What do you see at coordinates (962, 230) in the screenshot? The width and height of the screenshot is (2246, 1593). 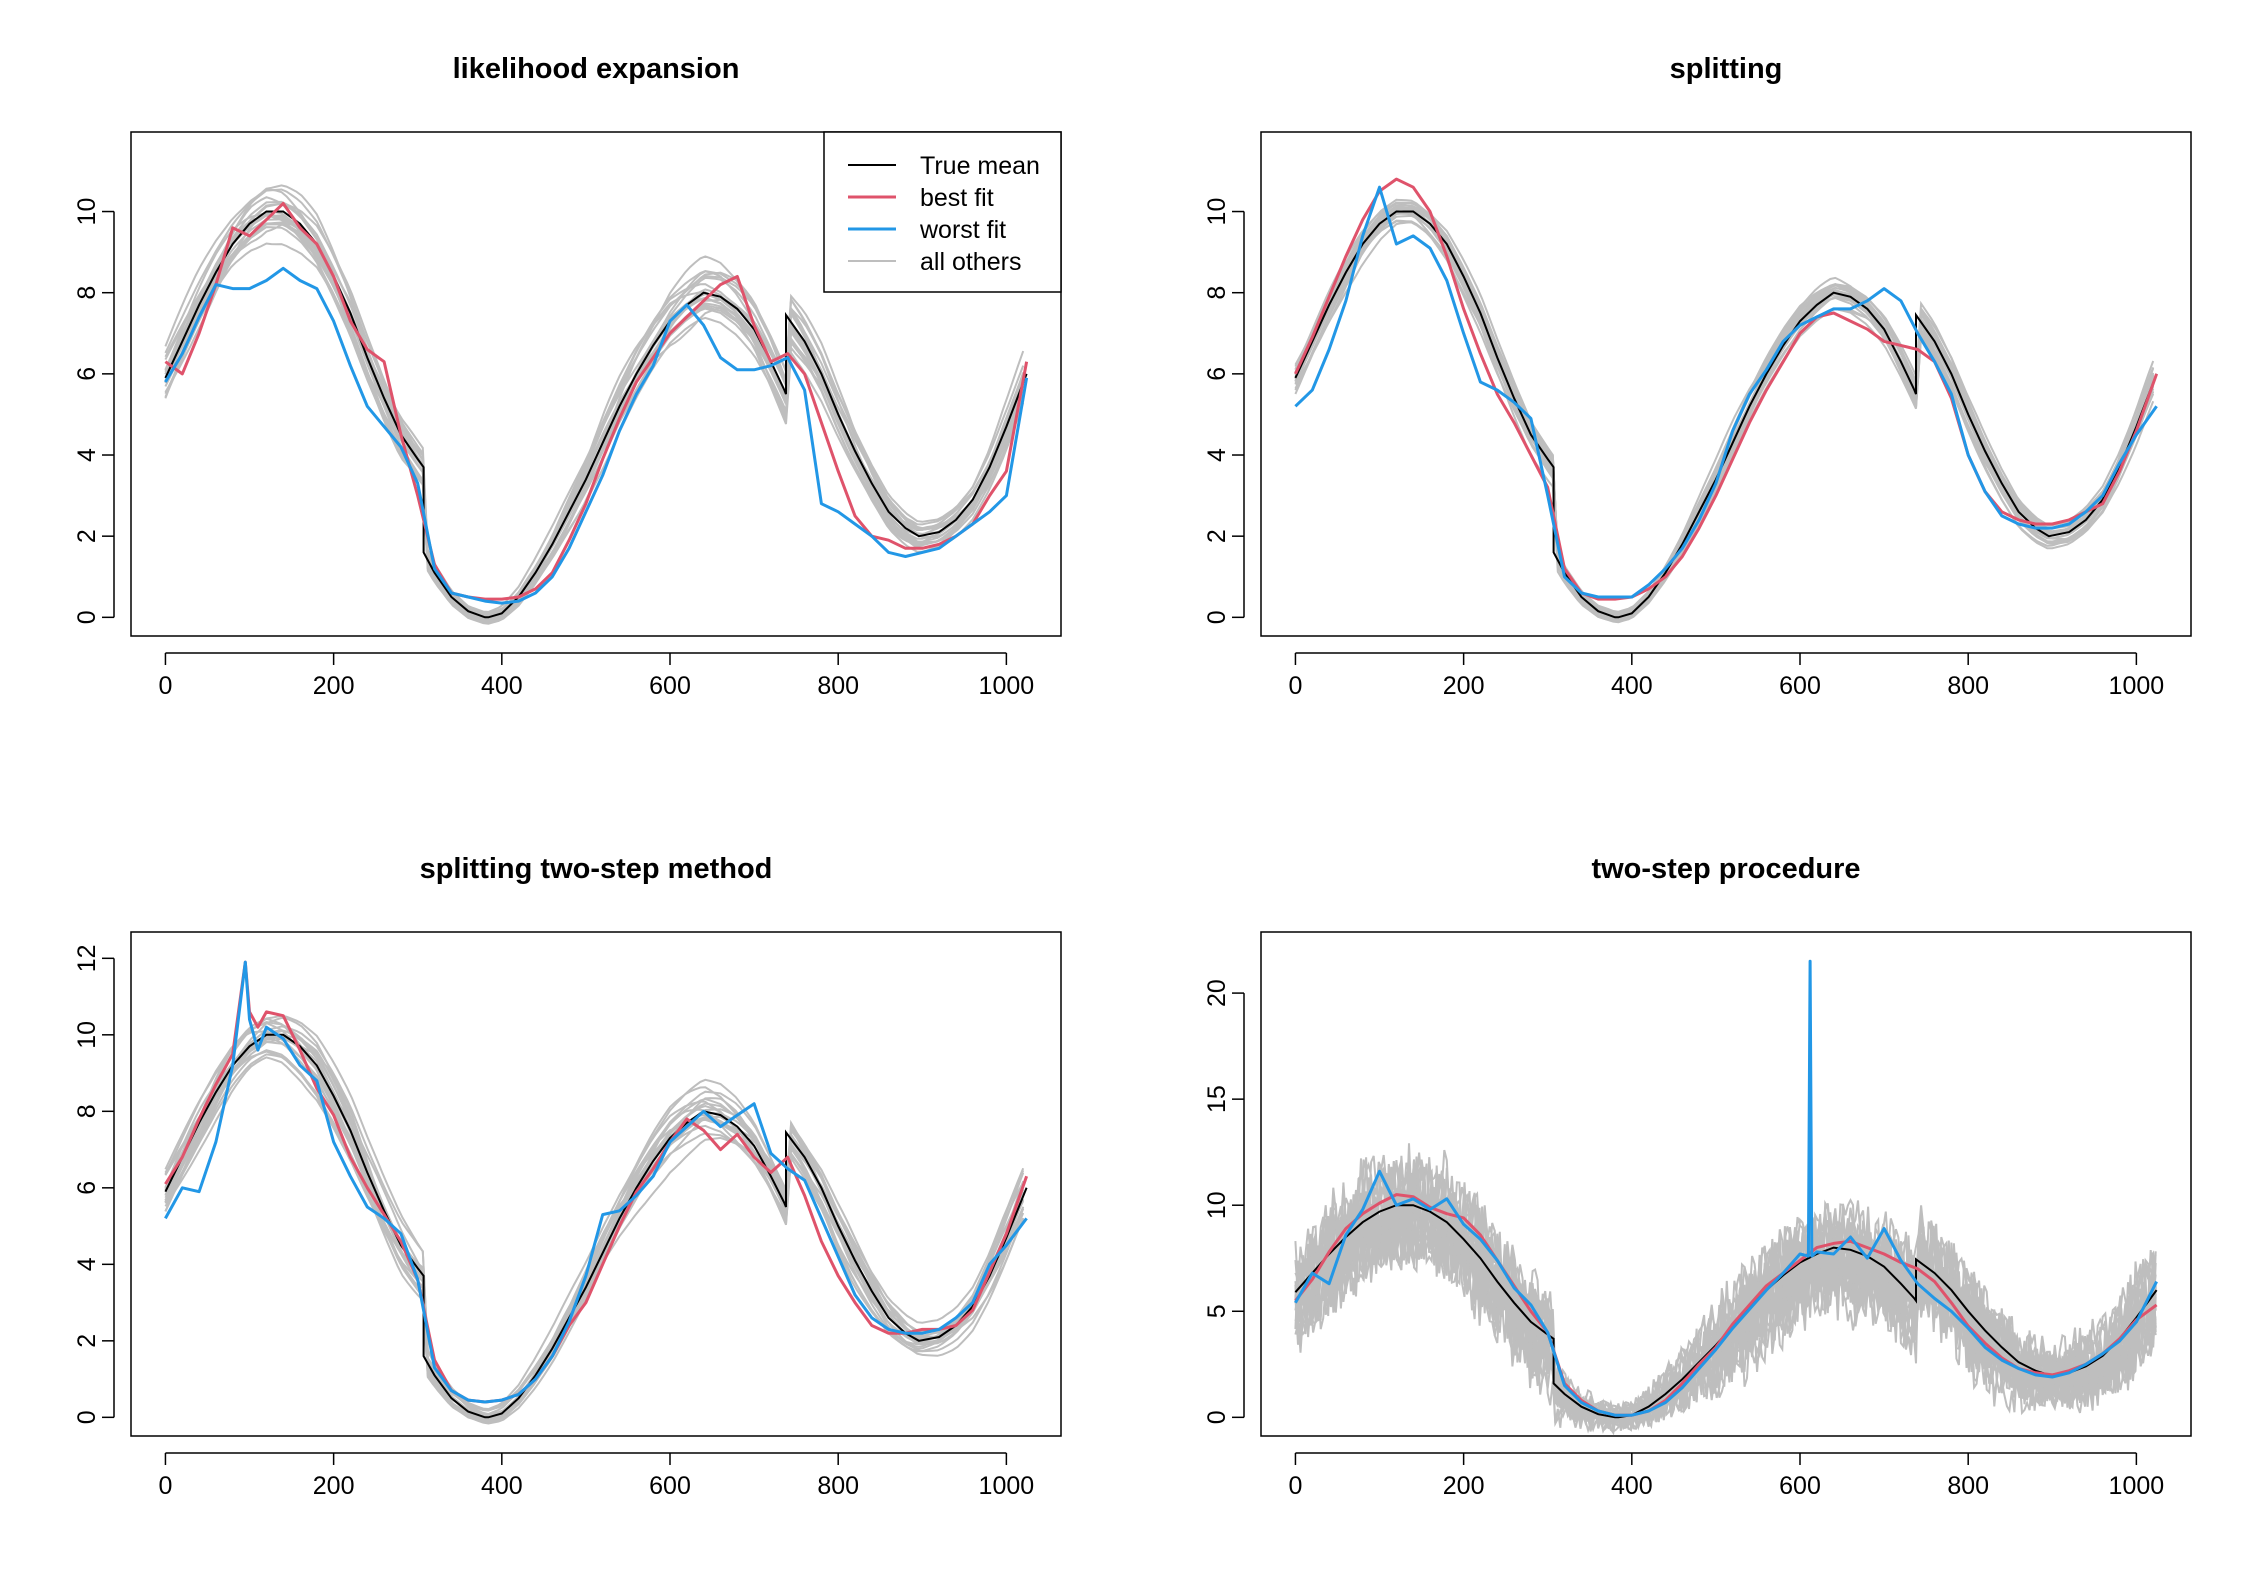 I see `legend-label: worst fit` at bounding box center [962, 230].